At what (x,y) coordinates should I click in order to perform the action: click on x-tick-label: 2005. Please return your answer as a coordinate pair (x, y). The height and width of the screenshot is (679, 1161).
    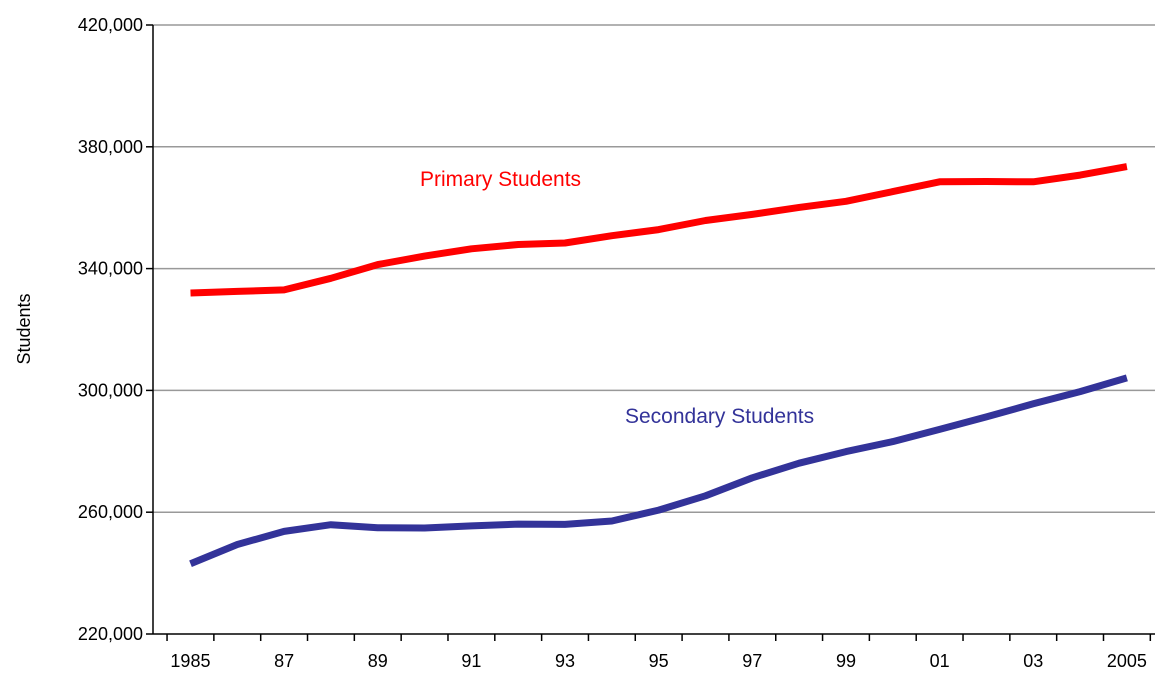
    Looking at the image, I should click on (1127, 661).